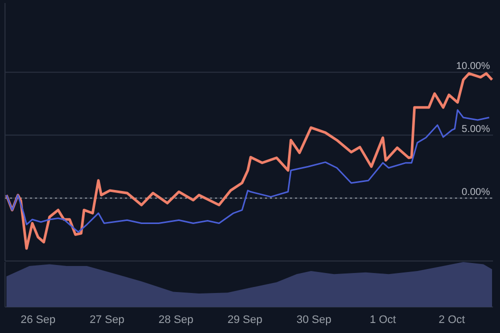  Describe the element at coordinates (176, 320) in the screenshot. I see `x-tick-label: 28 Sep` at that location.